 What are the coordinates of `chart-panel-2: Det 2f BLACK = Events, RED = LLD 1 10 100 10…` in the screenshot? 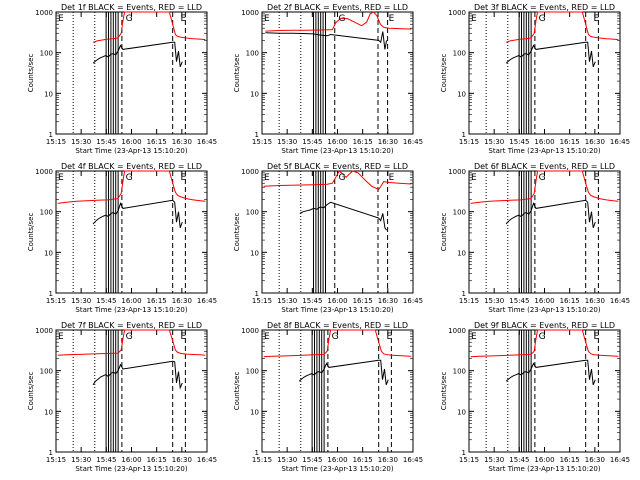 It's located at (328, 79).